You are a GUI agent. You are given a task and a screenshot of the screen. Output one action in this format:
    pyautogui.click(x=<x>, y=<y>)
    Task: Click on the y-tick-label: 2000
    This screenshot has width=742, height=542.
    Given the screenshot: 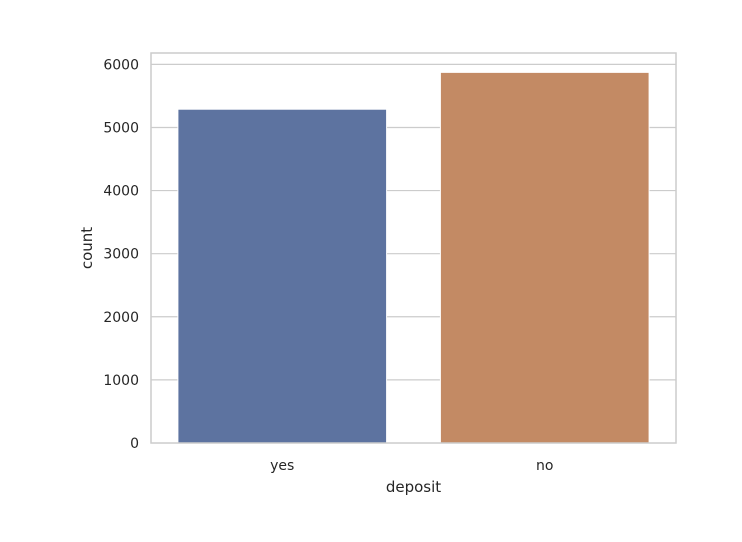 What is the action you would take?
    pyautogui.click(x=121, y=318)
    